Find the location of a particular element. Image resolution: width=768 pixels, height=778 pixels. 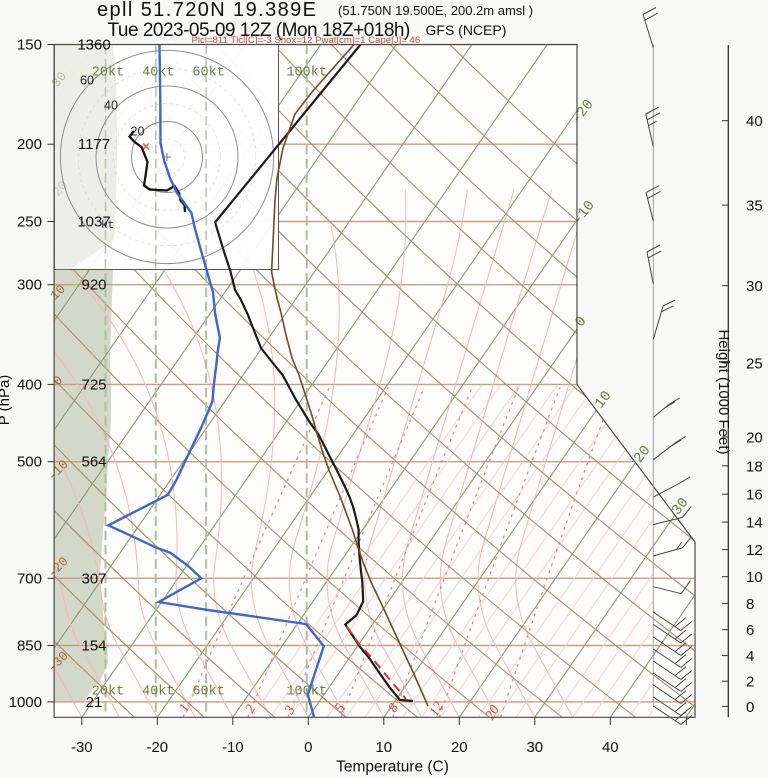

svg-text: 850 is located at coordinates (29, 646).